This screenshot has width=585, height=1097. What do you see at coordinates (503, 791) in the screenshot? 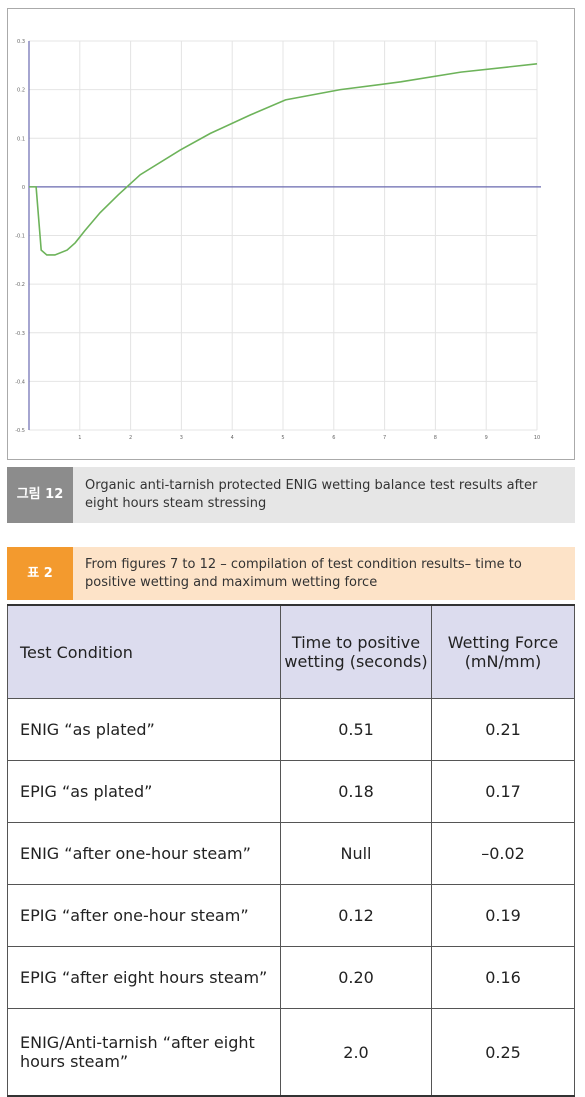
I see `table-cell: 0.17` at bounding box center [503, 791].